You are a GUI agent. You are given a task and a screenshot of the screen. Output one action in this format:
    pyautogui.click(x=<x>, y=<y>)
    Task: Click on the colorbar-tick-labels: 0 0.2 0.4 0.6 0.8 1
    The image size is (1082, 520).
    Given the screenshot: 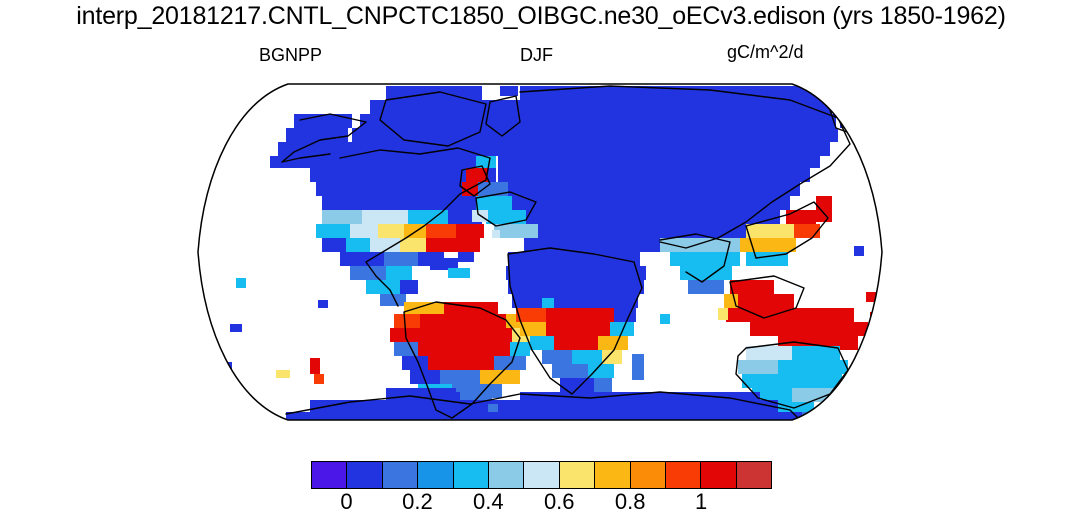 What is the action you would take?
    pyautogui.click(x=541, y=504)
    